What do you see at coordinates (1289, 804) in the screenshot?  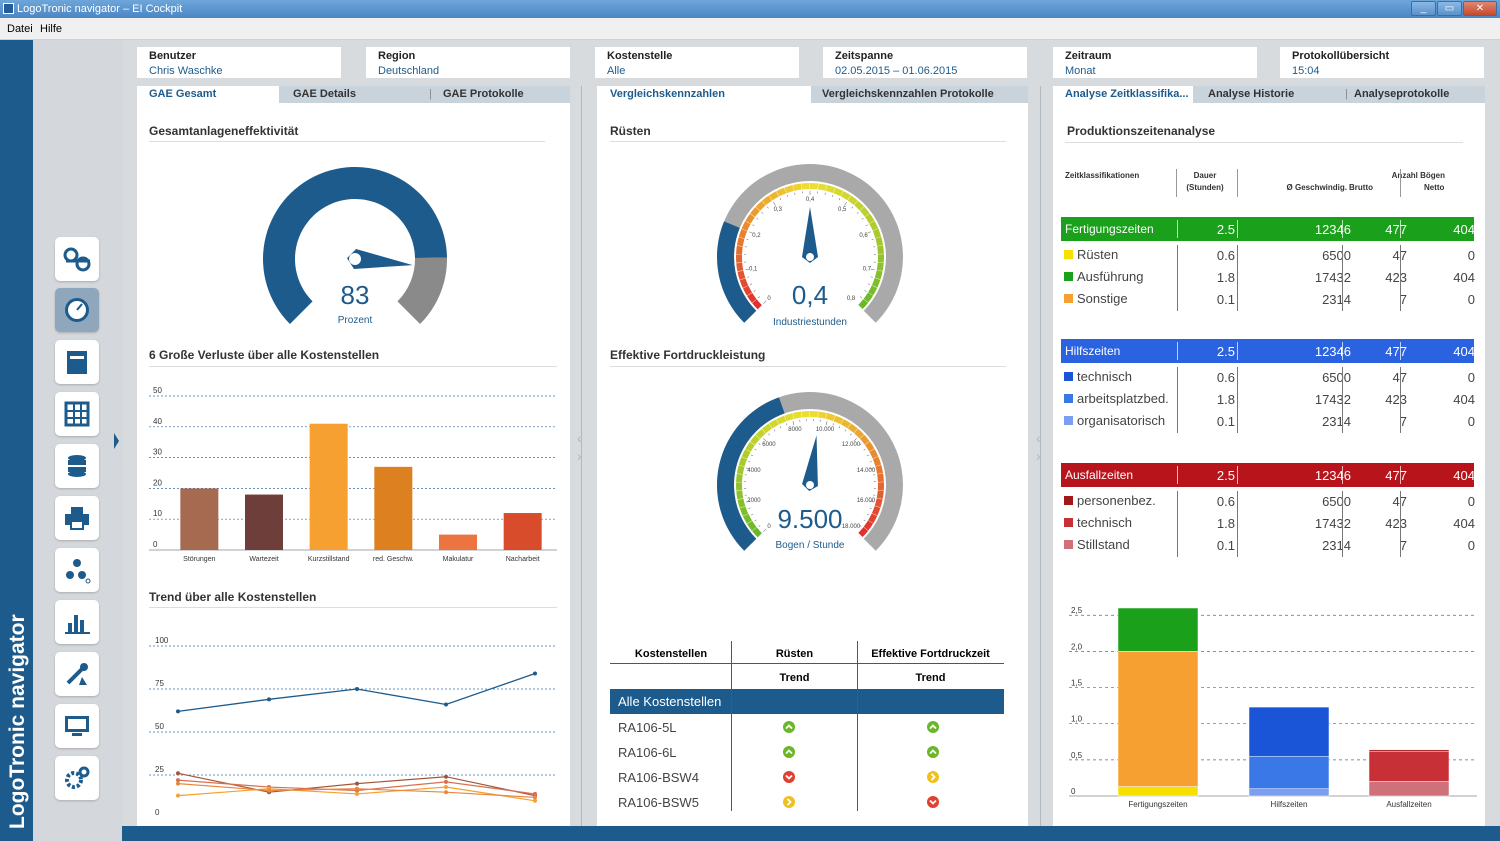 I see `x-tick-label: Hilfszeiten` at bounding box center [1289, 804].